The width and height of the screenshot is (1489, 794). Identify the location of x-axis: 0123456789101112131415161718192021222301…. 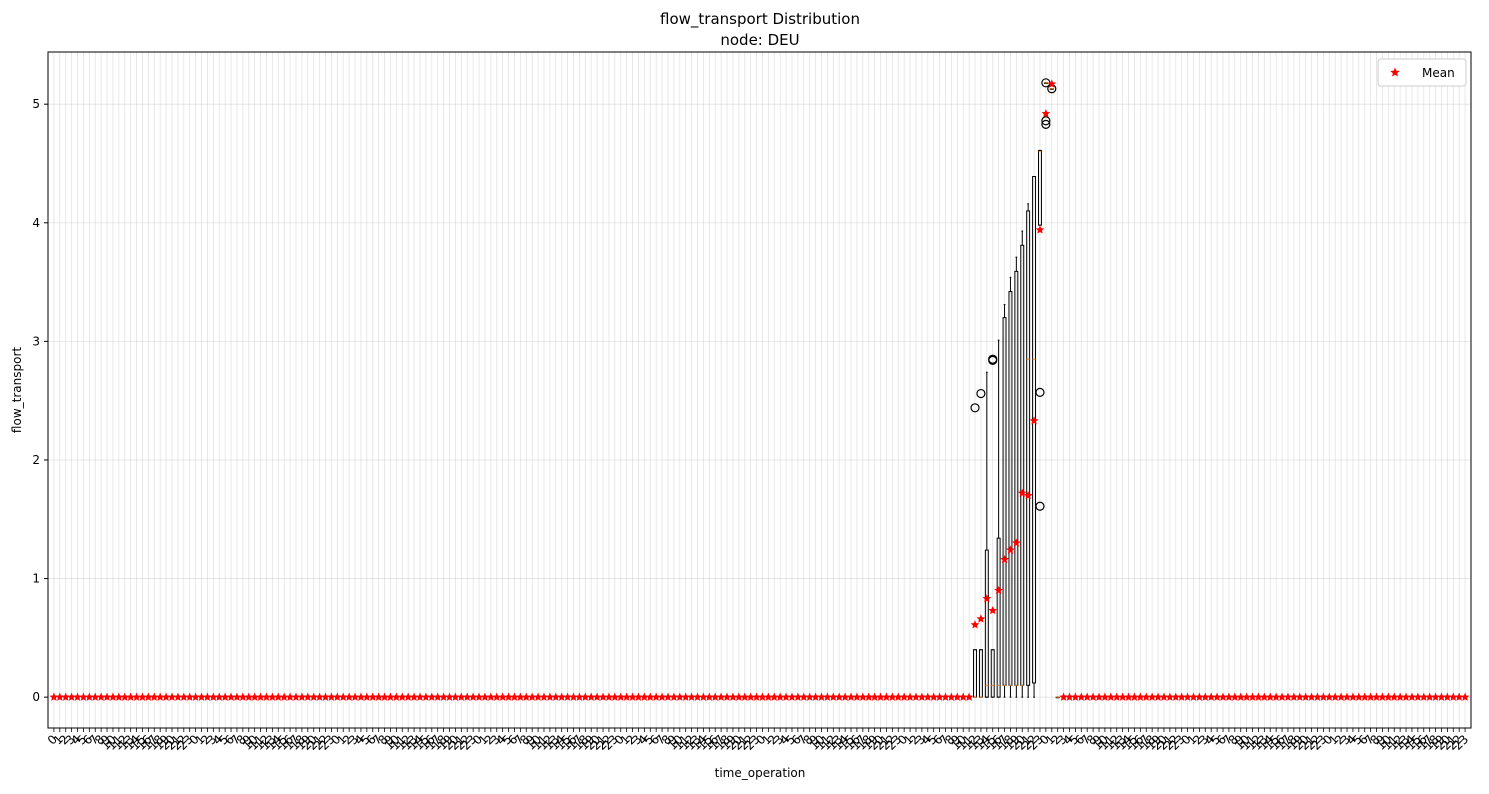
(758, 740).